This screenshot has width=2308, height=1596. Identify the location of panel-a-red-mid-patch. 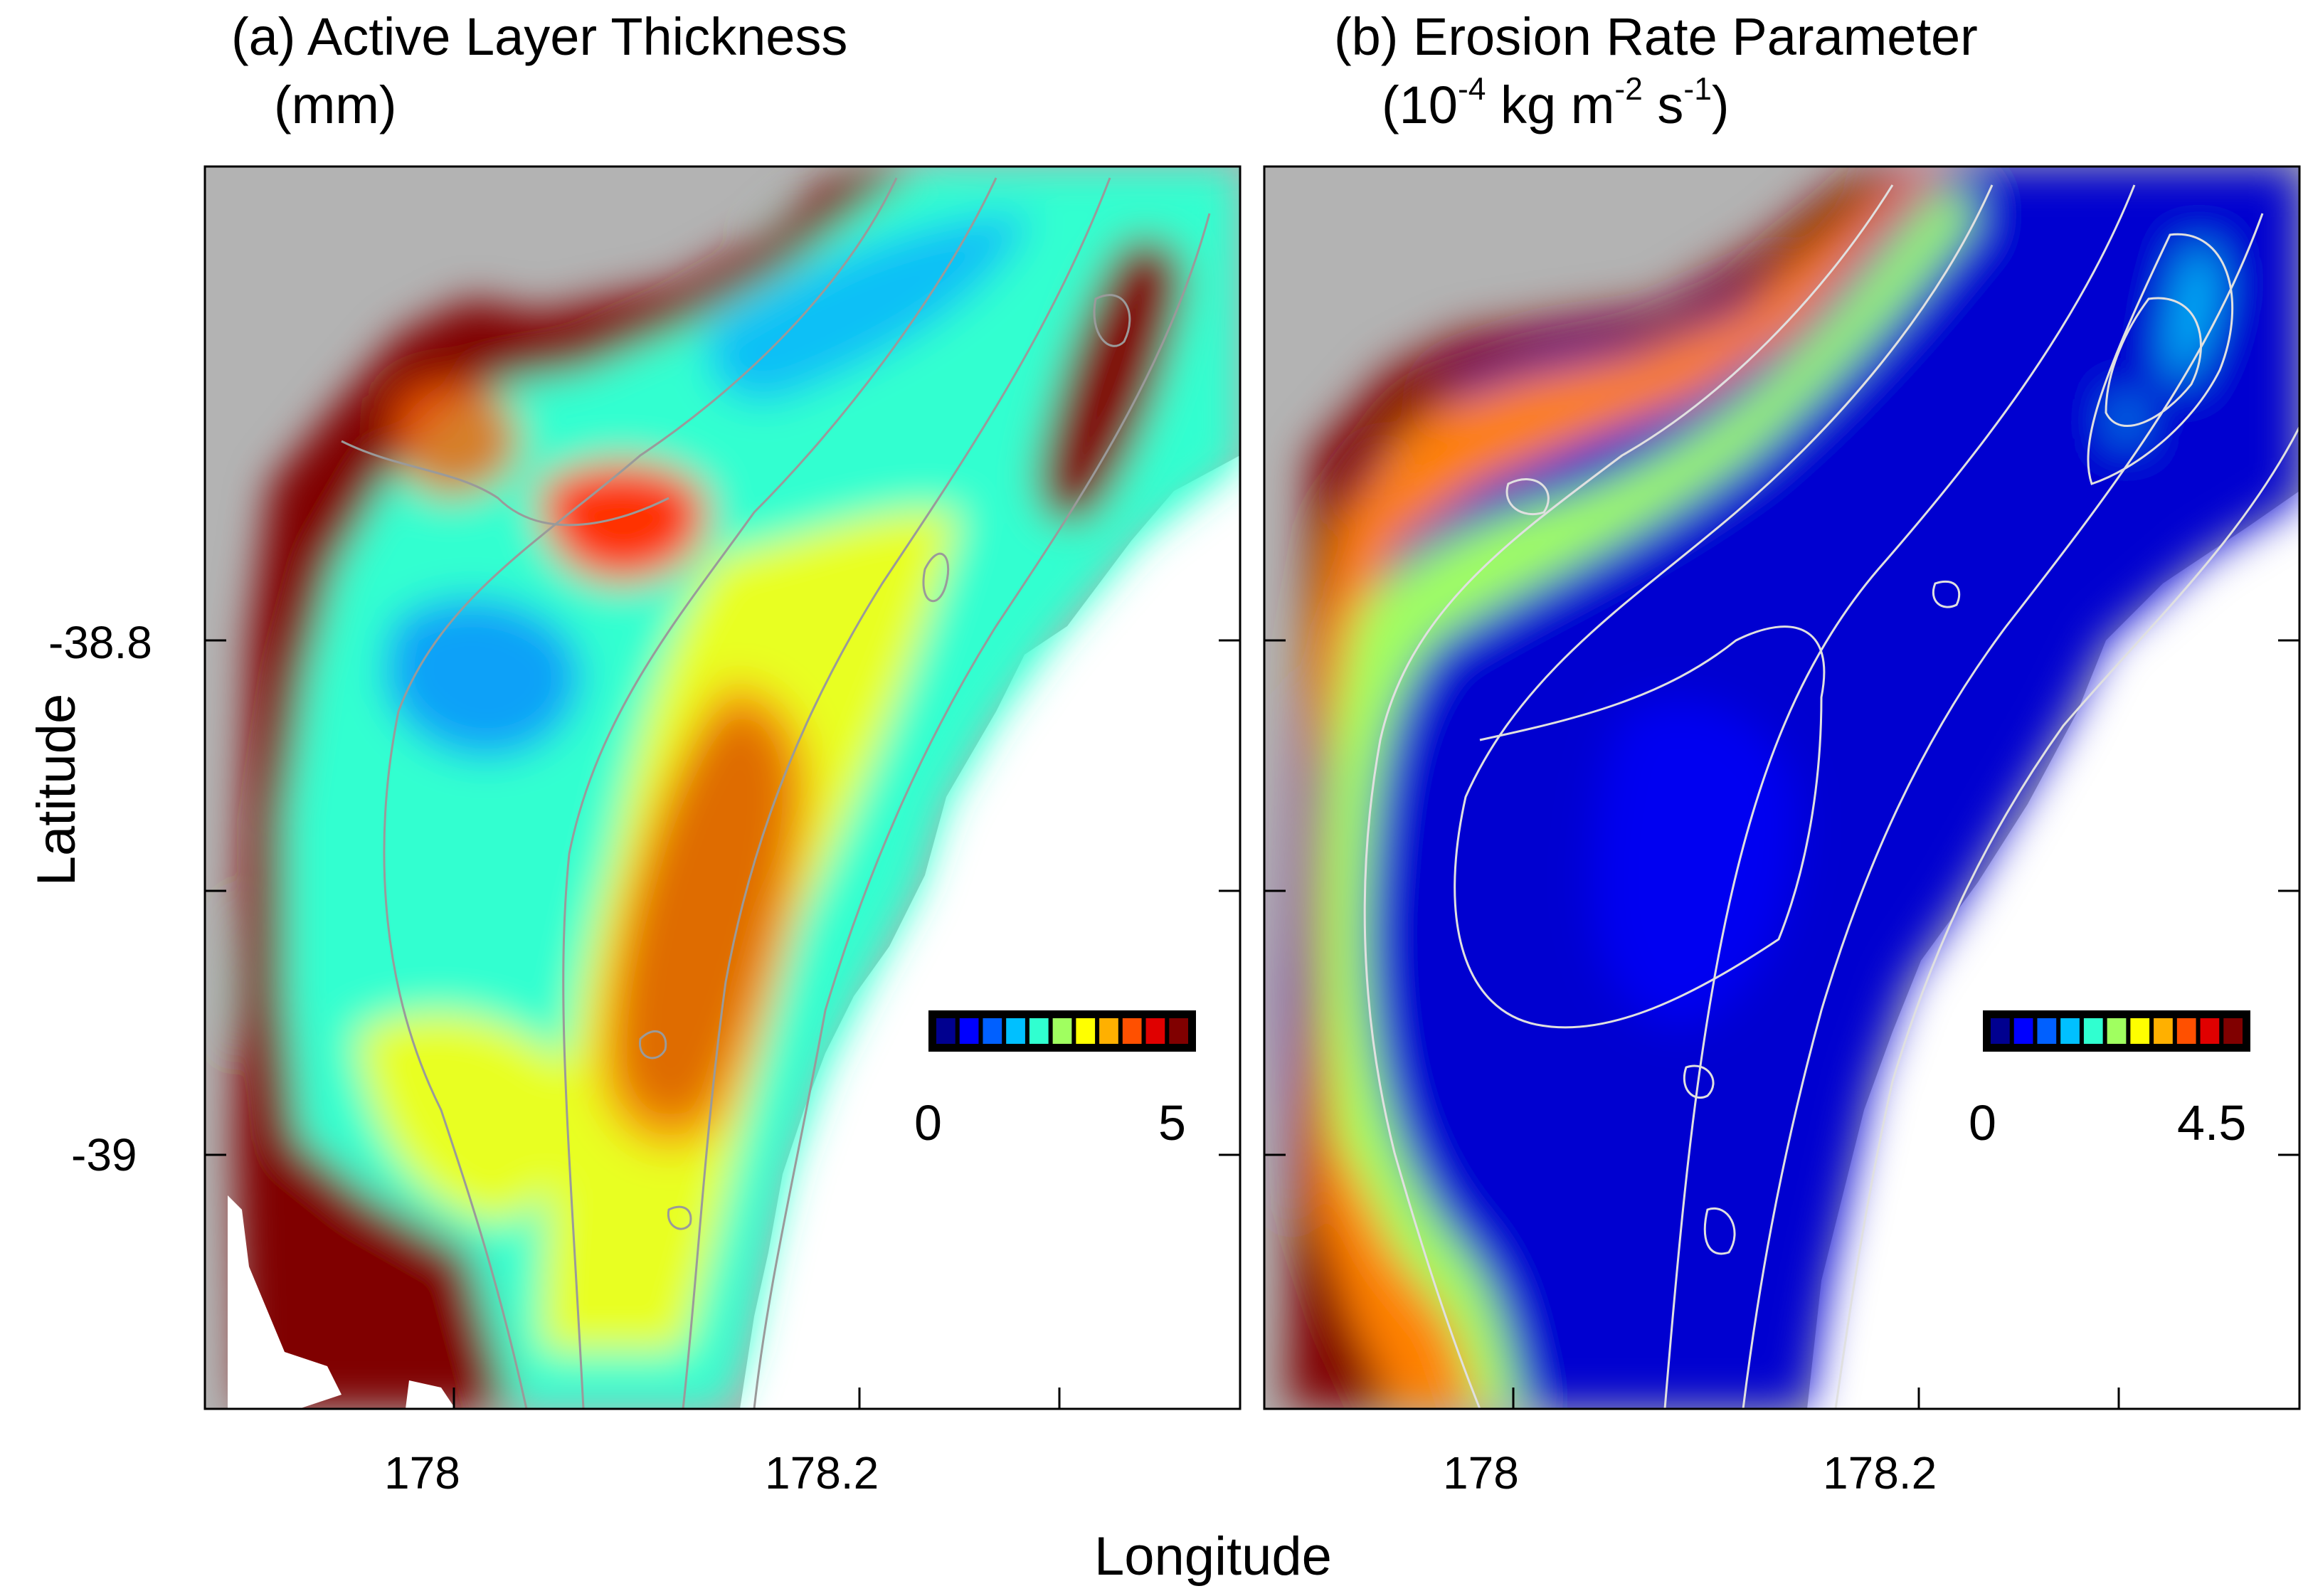
(623, 522).